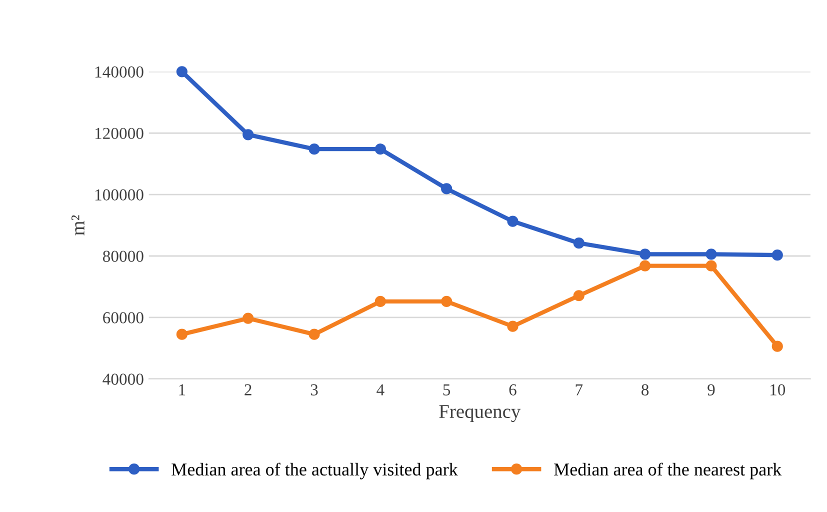 This screenshot has height=512, width=827. Describe the element at coordinates (668, 471) in the screenshot. I see `legend-label: Median area of the nearest park` at that location.